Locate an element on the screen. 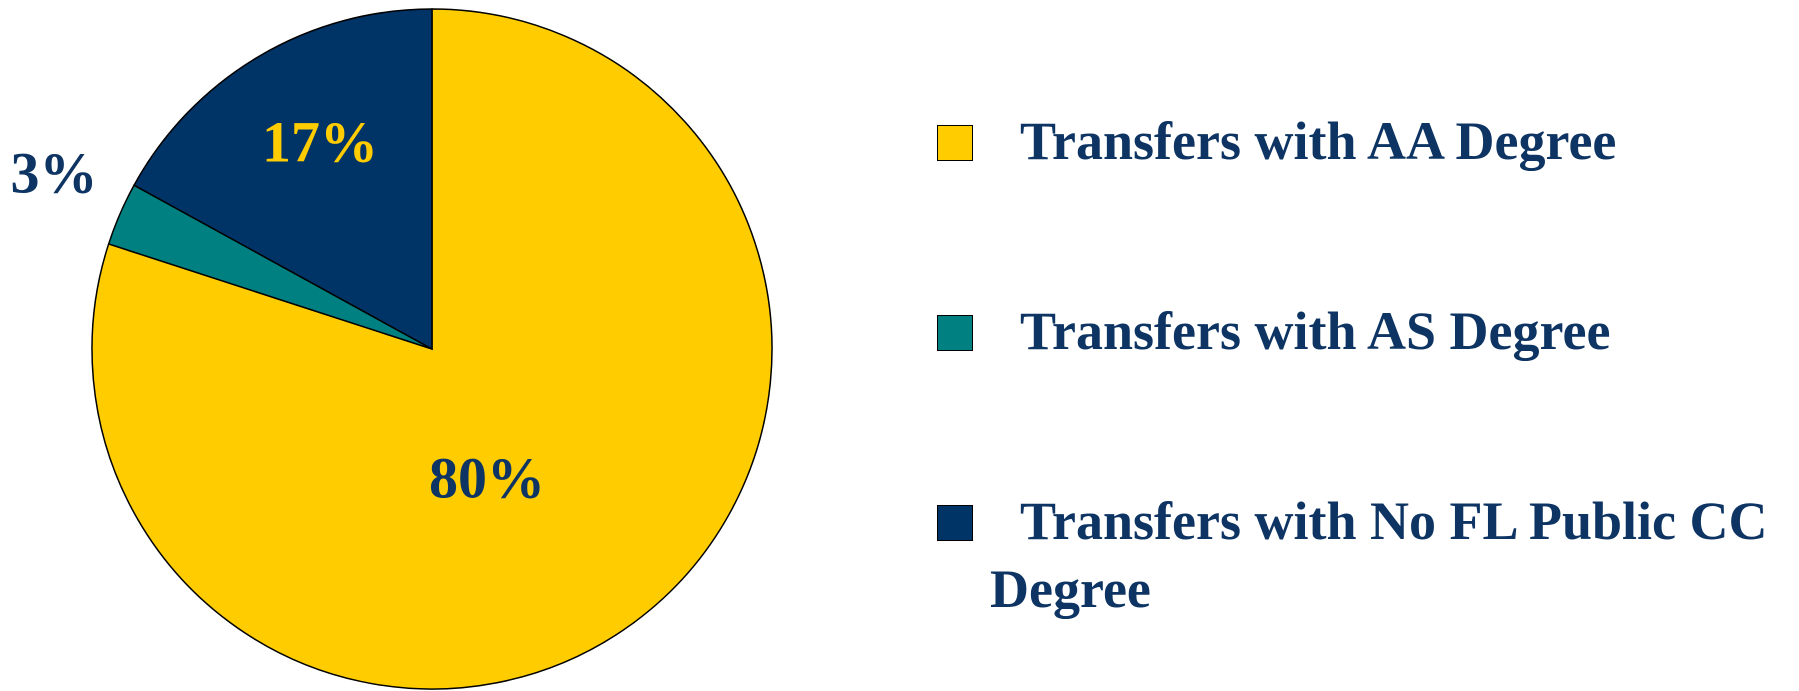  data-label: 80% is located at coordinates (487, 477).